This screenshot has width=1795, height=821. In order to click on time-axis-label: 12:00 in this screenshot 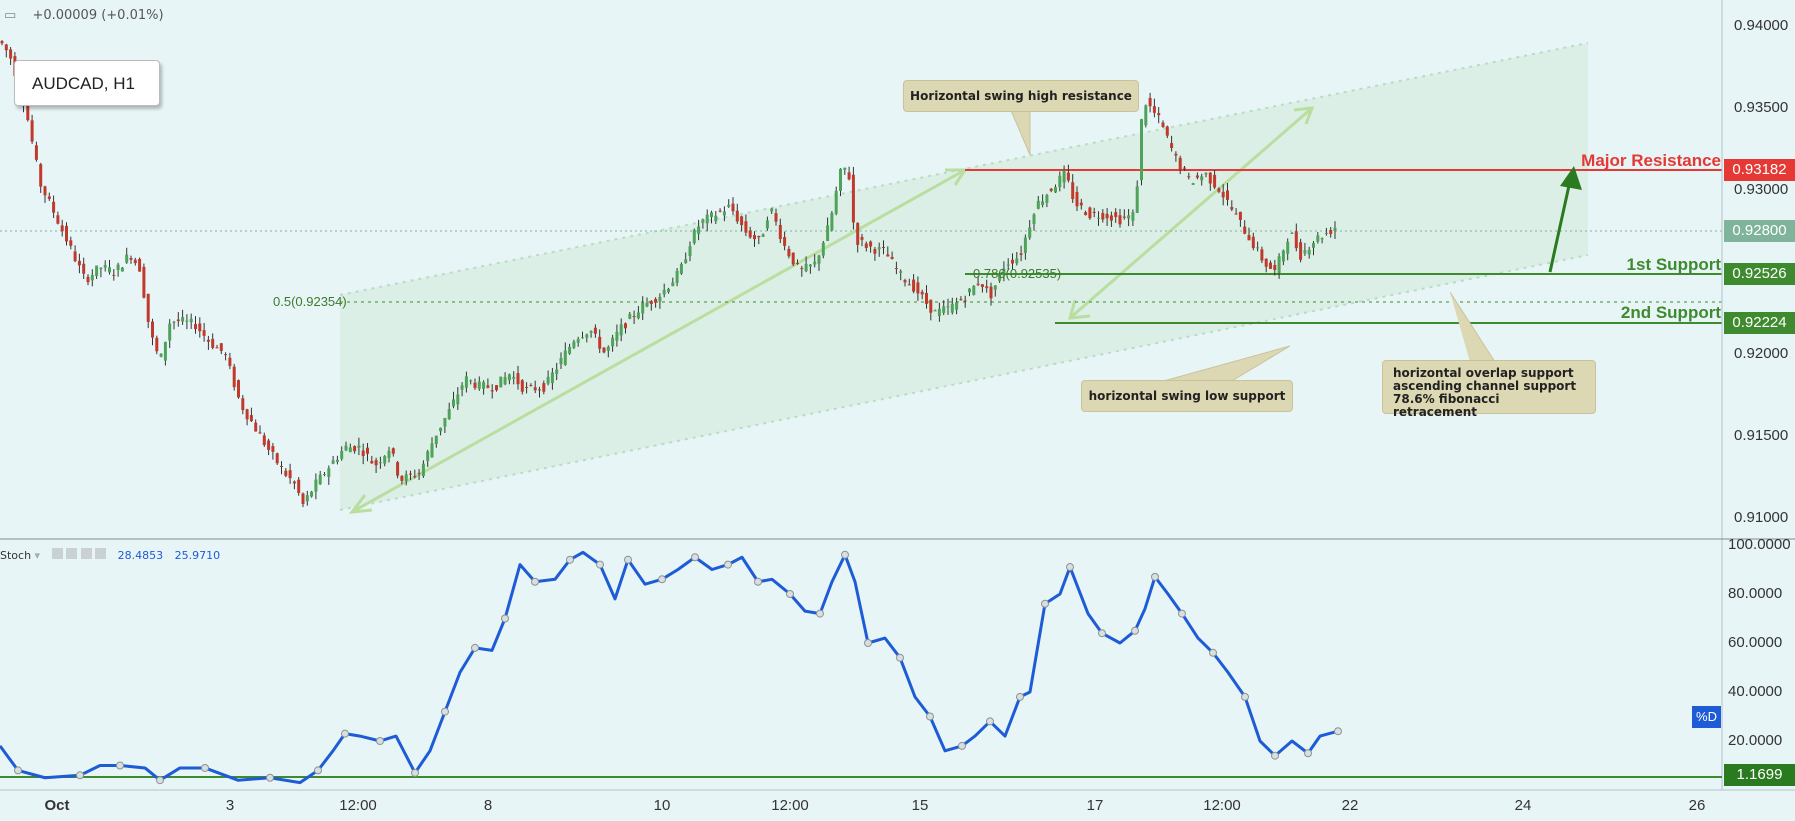, I will do `click(1222, 805)`.